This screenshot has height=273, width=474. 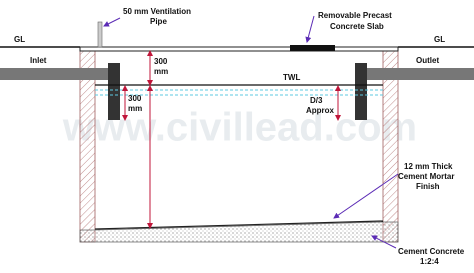 What do you see at coordinates (431, 251) in the screenshot?
I see `callout-label: Cement Concrete` at bounding box center [431, 251].